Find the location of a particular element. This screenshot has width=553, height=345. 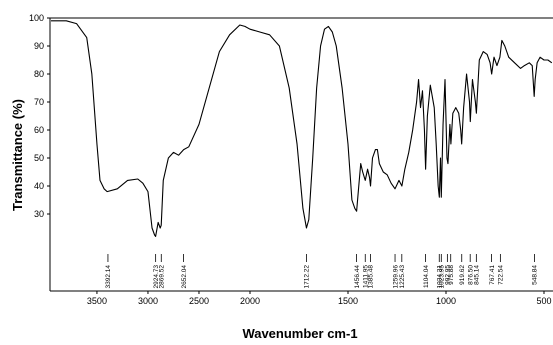

y-tick-label: 70 is located at coordinates (39, 102).